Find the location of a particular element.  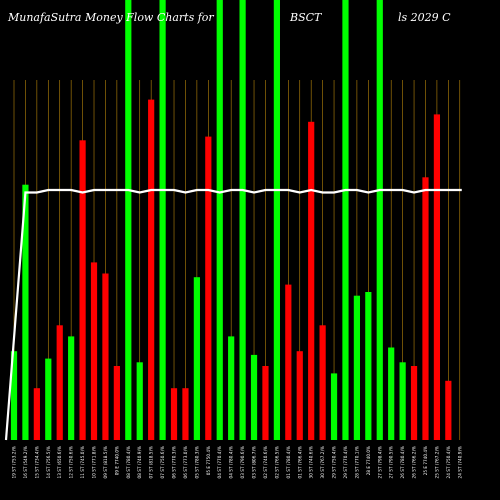

x-tick-label: 03 ST (790.6)% is located at coordinates (242, 462).